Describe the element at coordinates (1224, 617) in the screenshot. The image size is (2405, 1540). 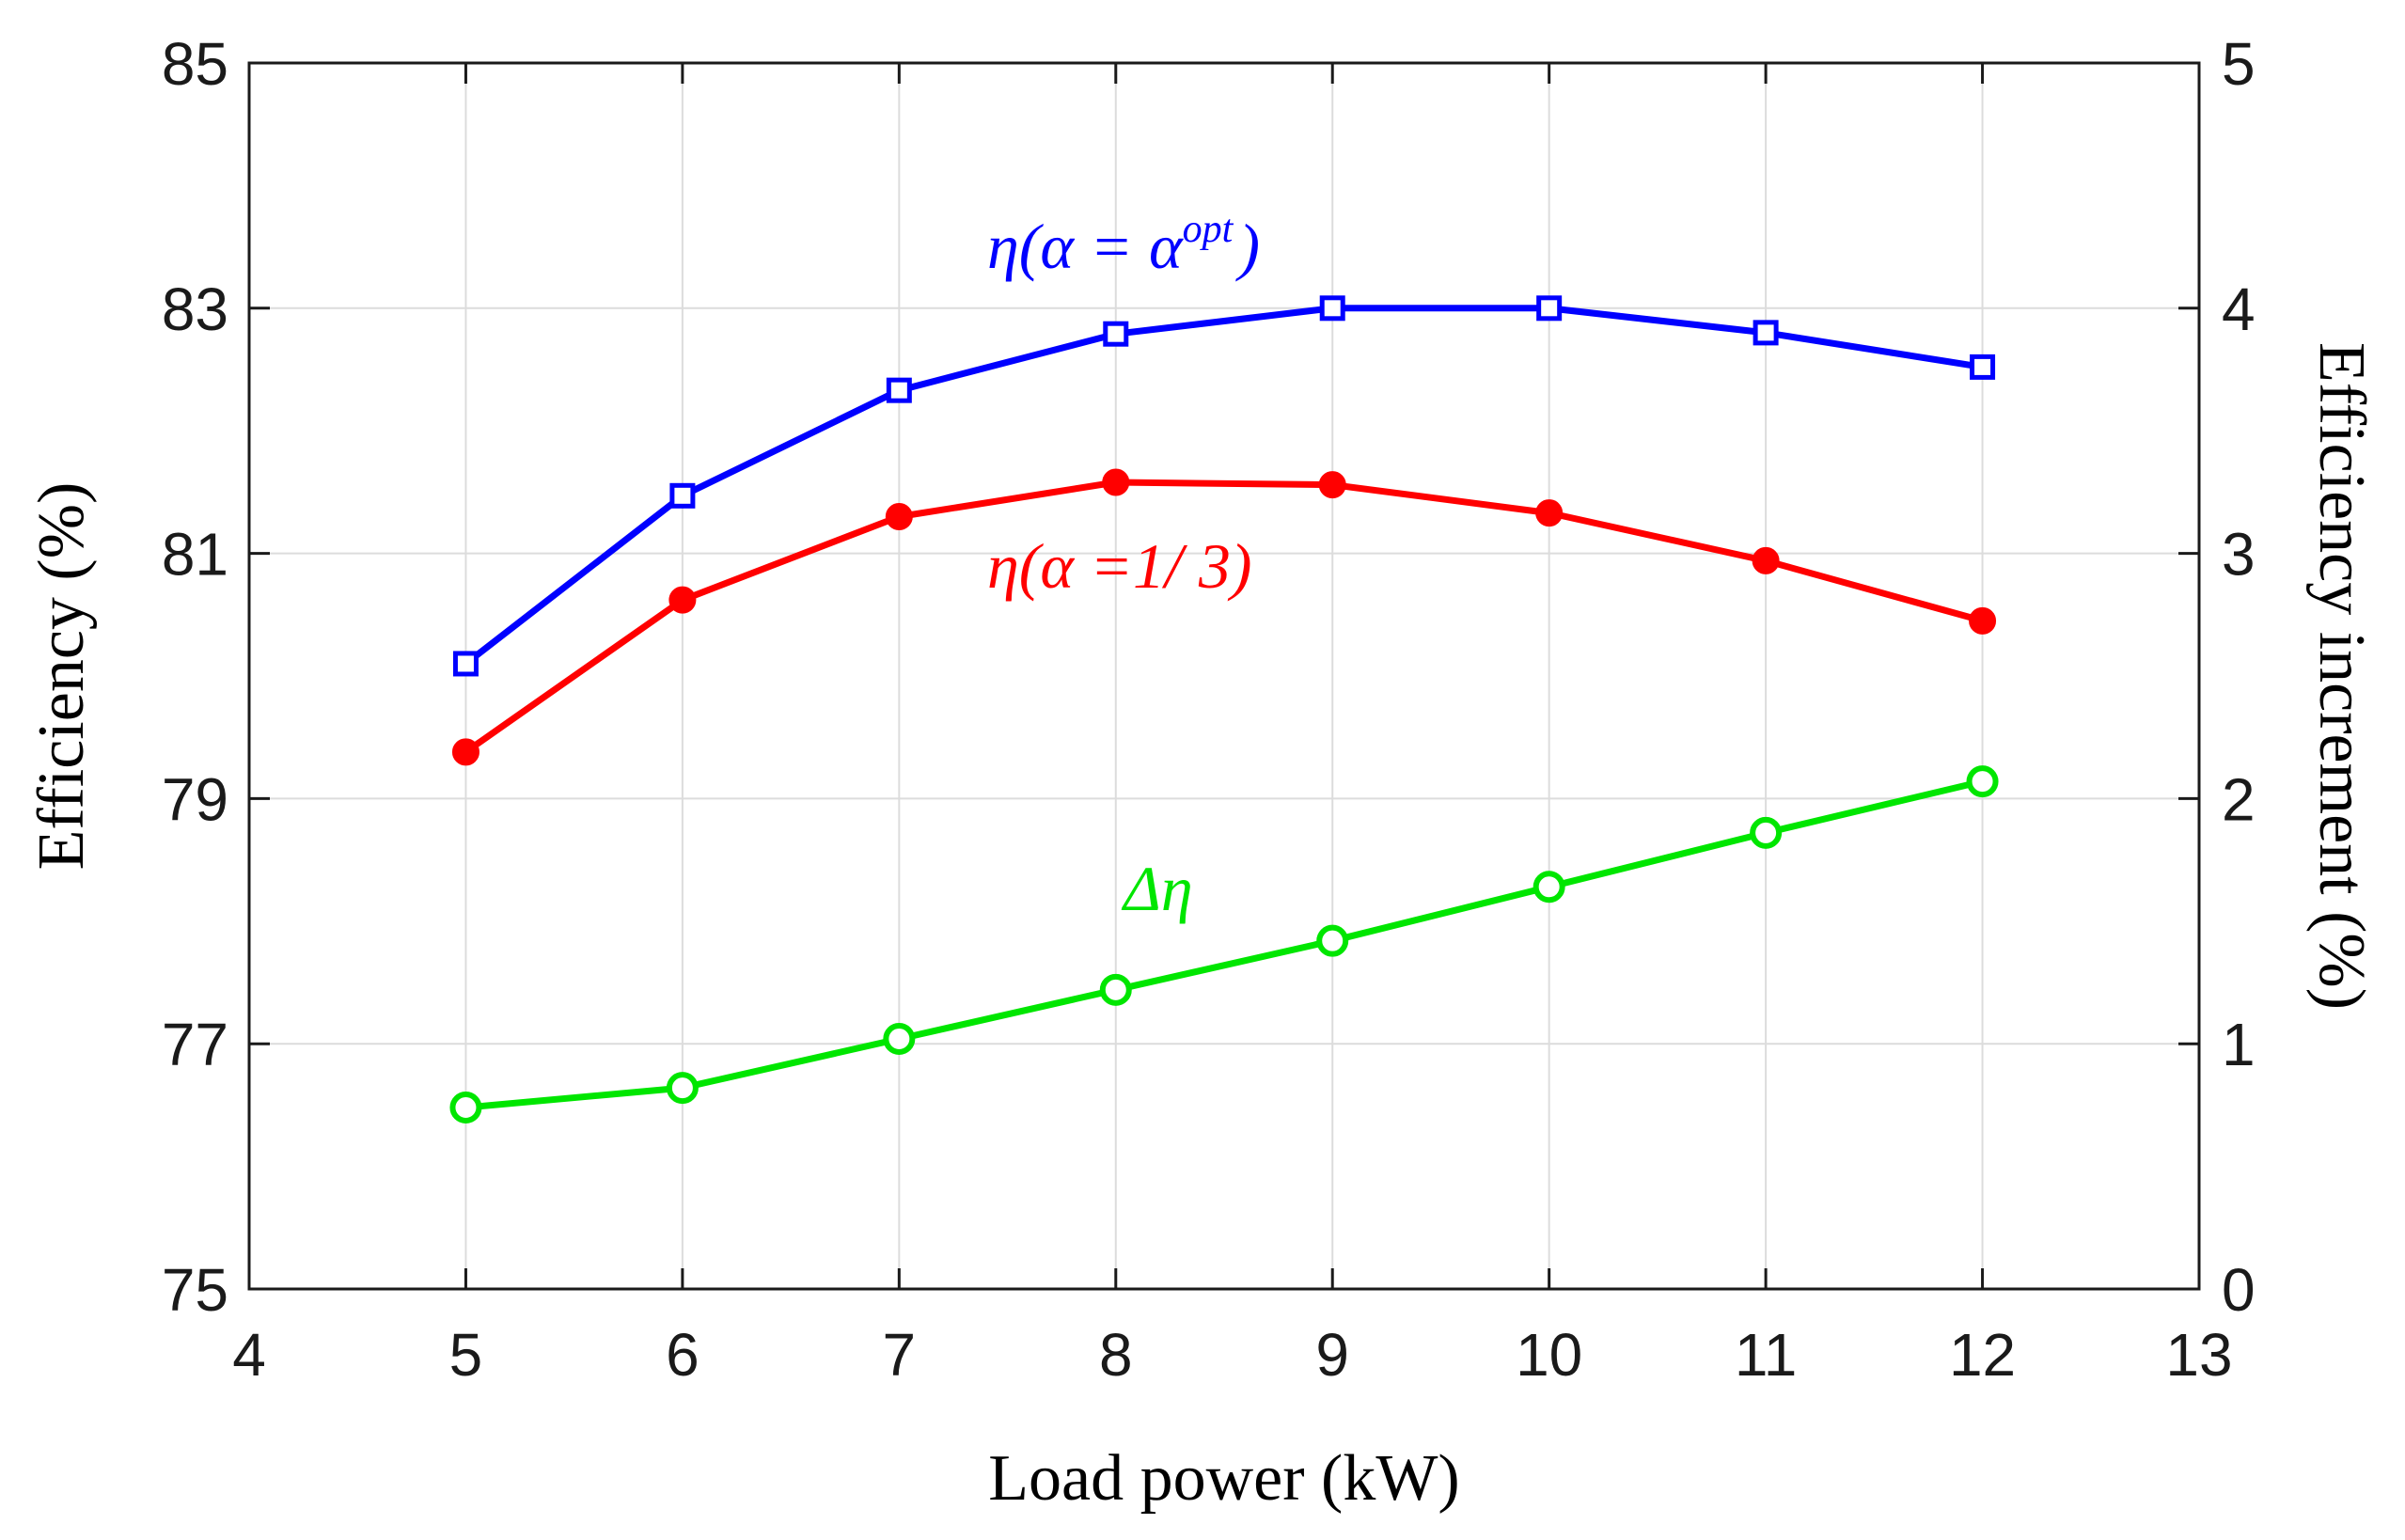
I see `eta-1/3-line` at that location.